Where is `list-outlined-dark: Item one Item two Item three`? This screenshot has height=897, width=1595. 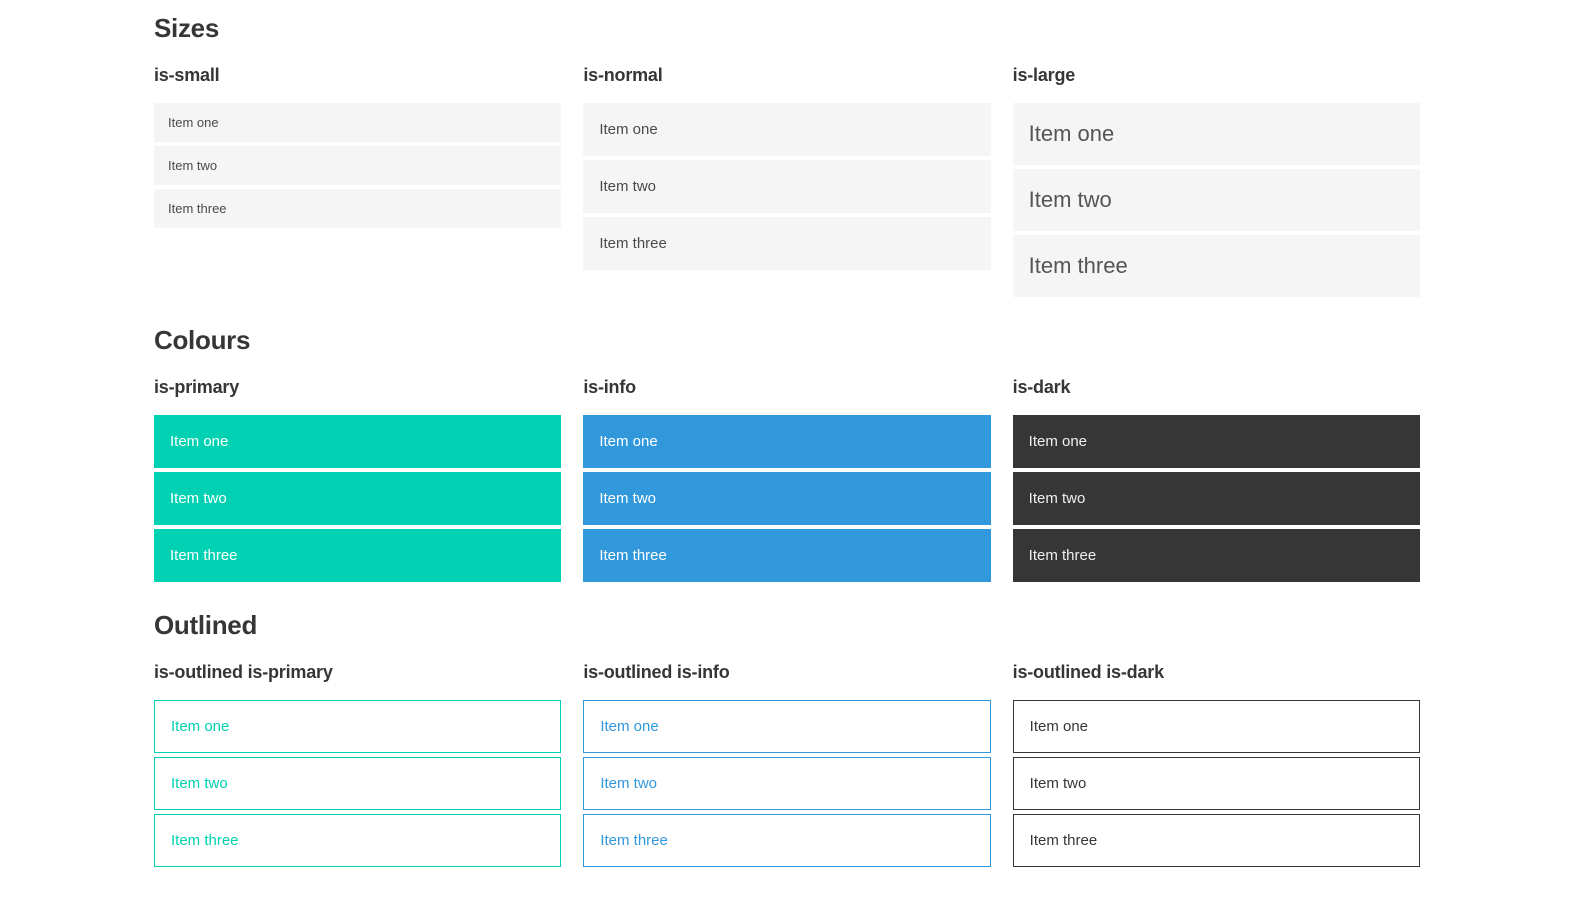
list-outlined-dark: Item one Item two Item three is located at coordinates (1216, 783).